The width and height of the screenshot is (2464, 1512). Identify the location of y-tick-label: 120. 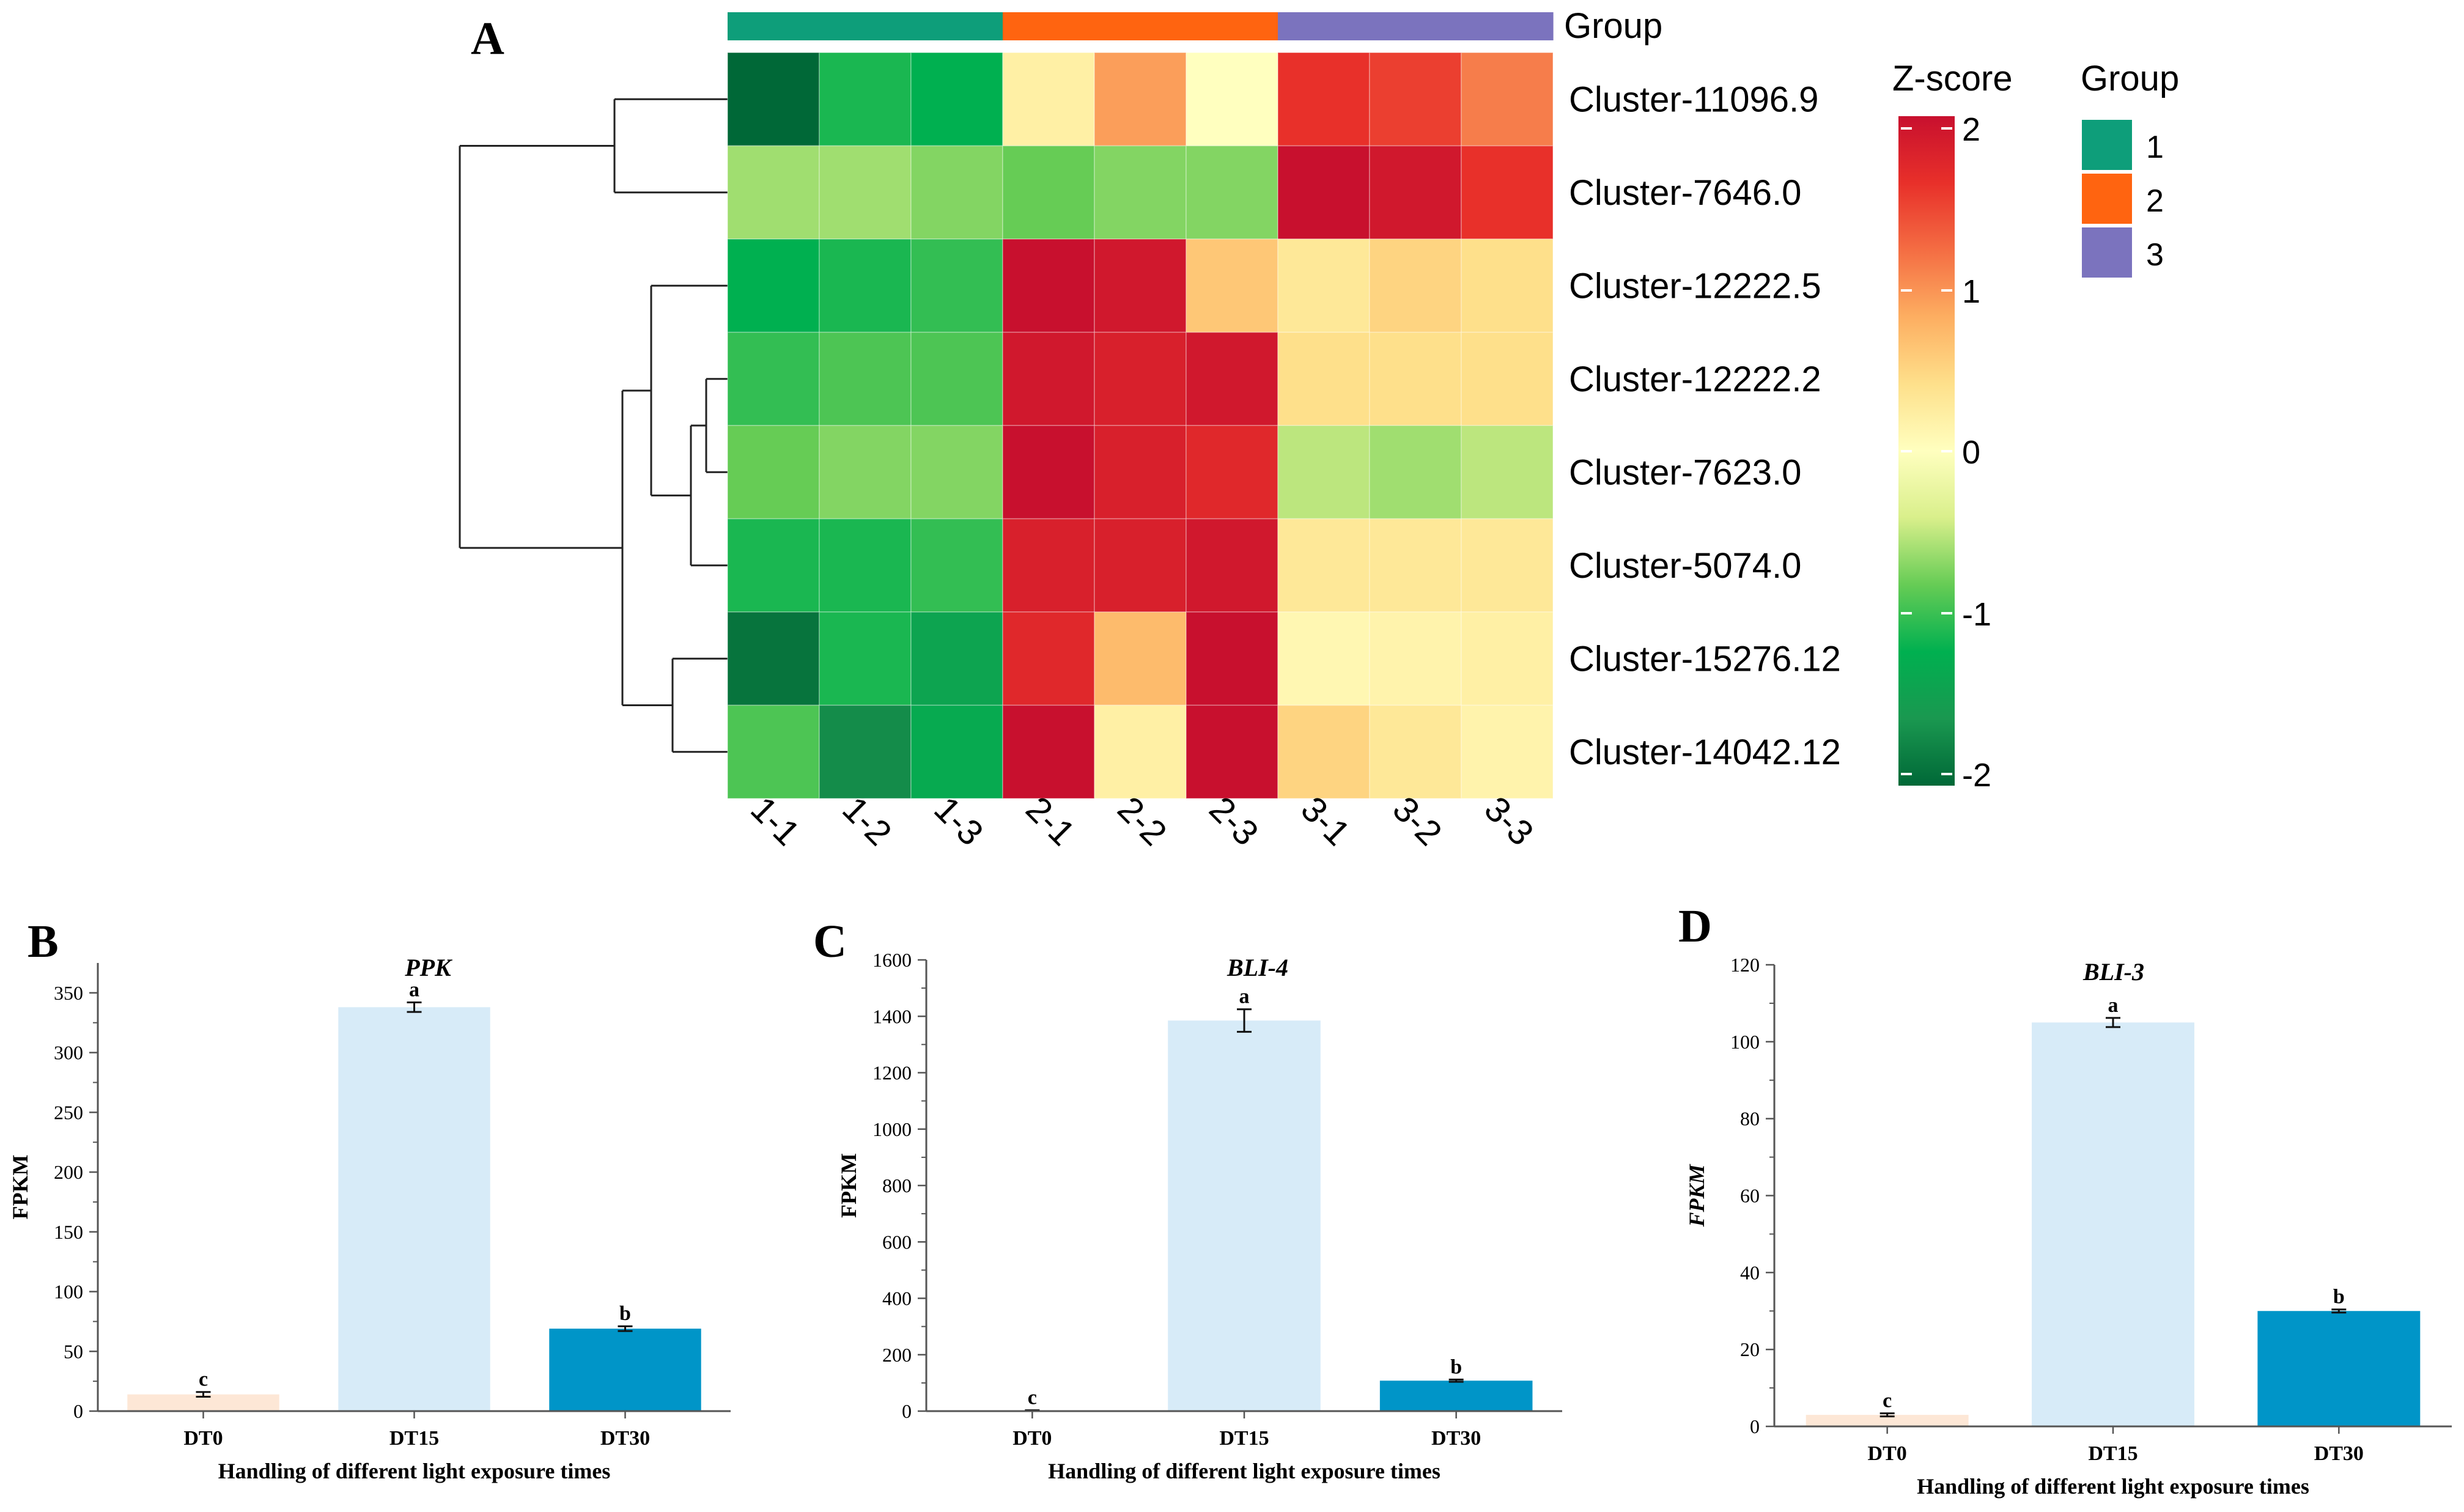
(1745, 965).